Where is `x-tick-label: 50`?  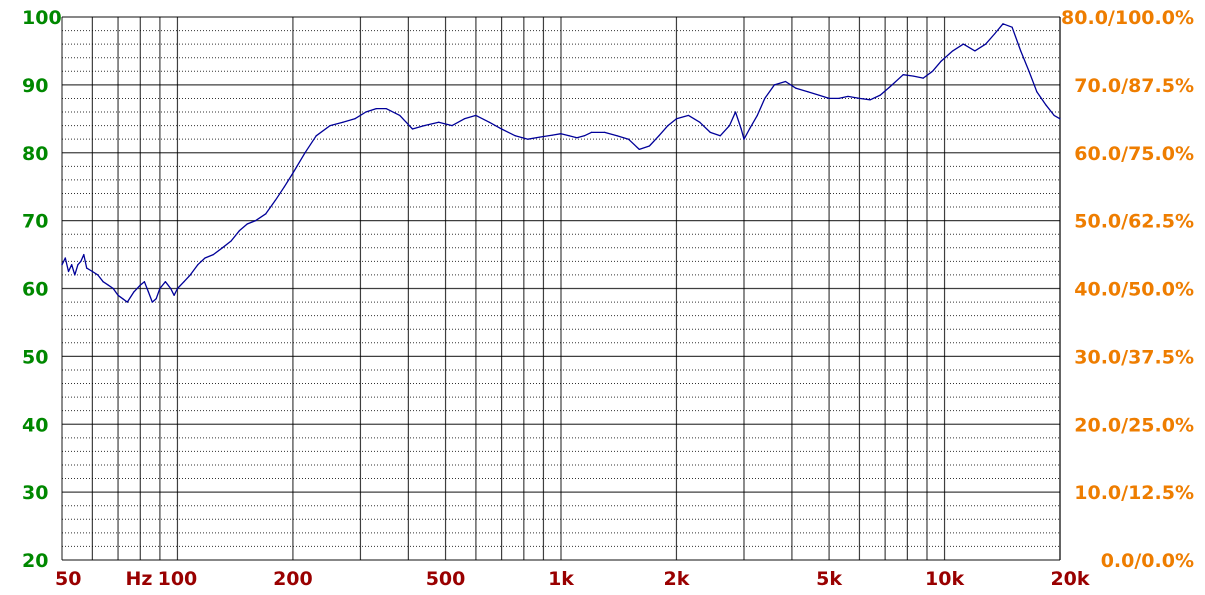
x-tick-label: 50 is located at coordinates (68, 579).